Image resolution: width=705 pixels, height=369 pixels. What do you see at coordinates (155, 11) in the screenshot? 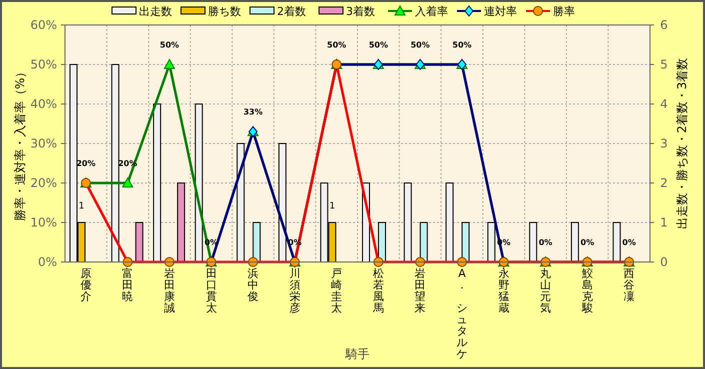
I see `legend-label: 出走数` at bounding box center [155, 11].